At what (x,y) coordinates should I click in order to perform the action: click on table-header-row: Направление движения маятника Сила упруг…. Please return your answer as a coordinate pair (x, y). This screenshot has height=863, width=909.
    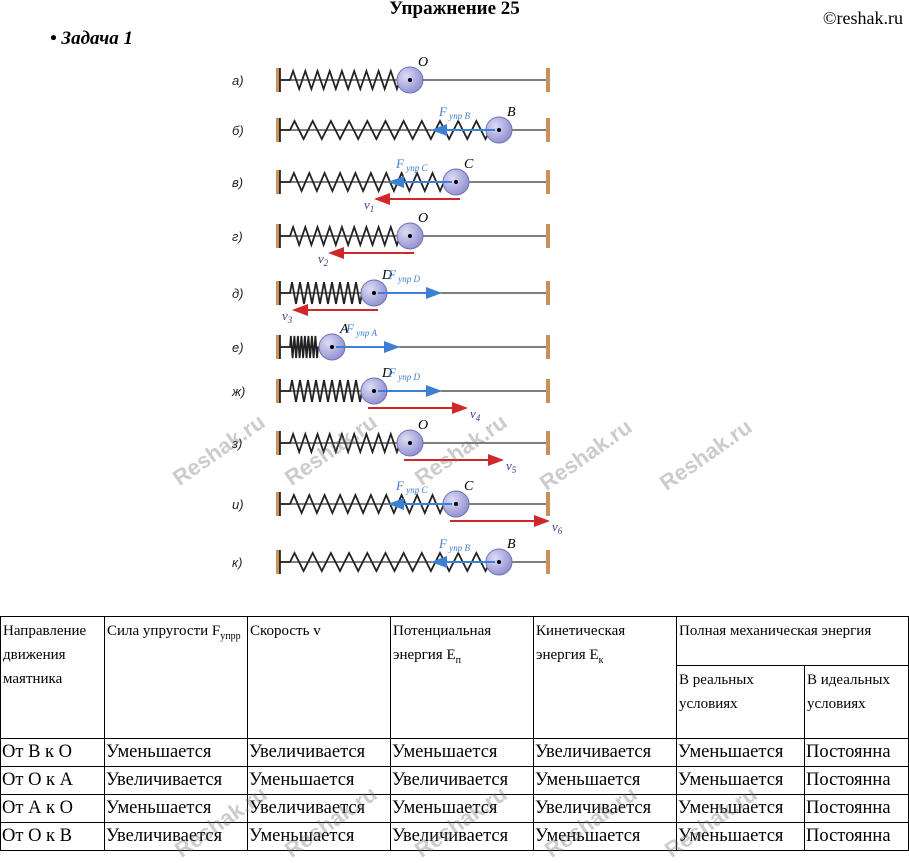
    Looking at the image, I should click on (454, 677).